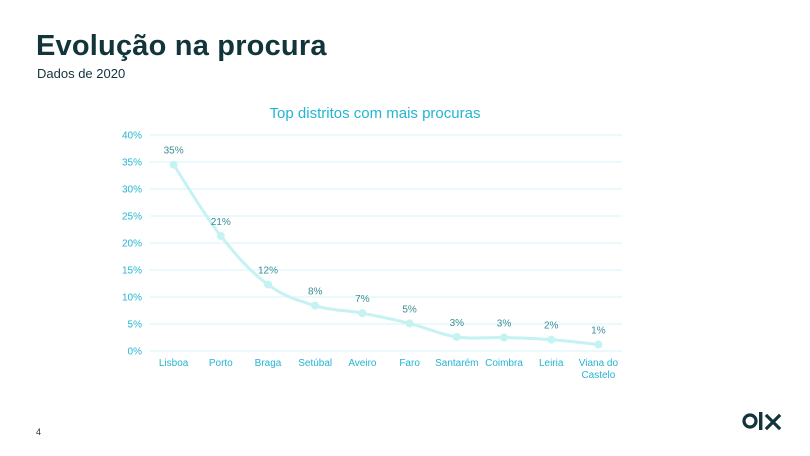  Describe the element at coordinates (132, 217) in the screenshot. I see `y-tick-label: 25%` at that location.